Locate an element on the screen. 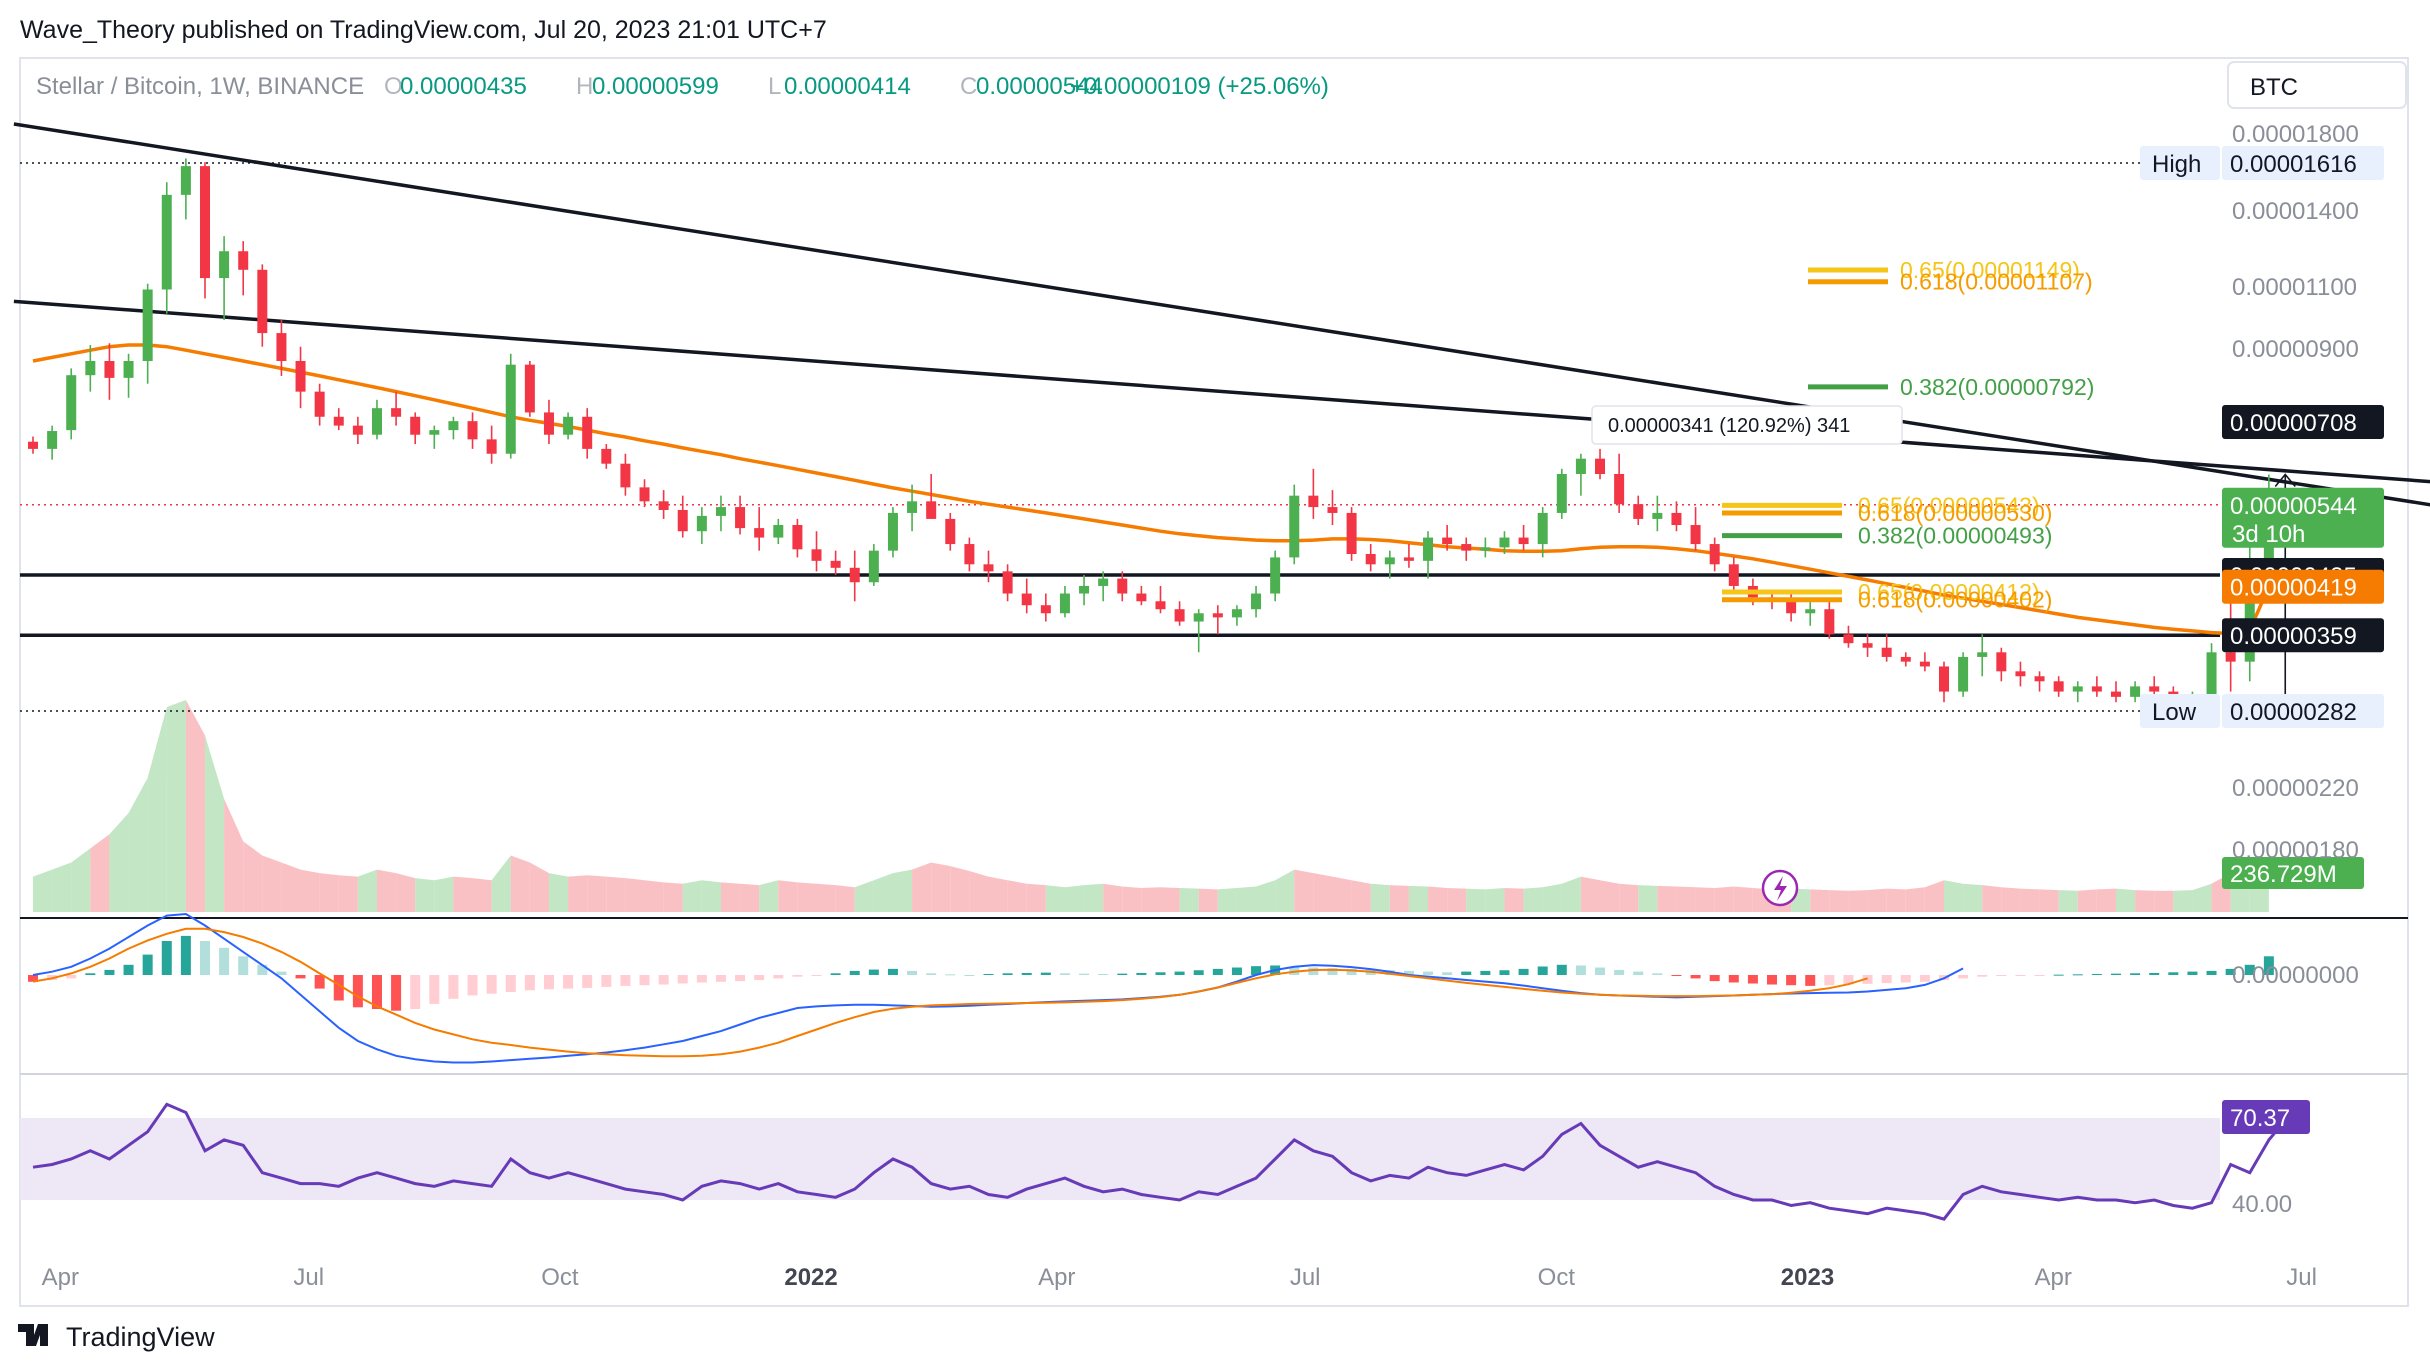 The width and height of the screenshot is (2430, 1372). time-tick-label: Jul is located at coordinates (308, 1277).